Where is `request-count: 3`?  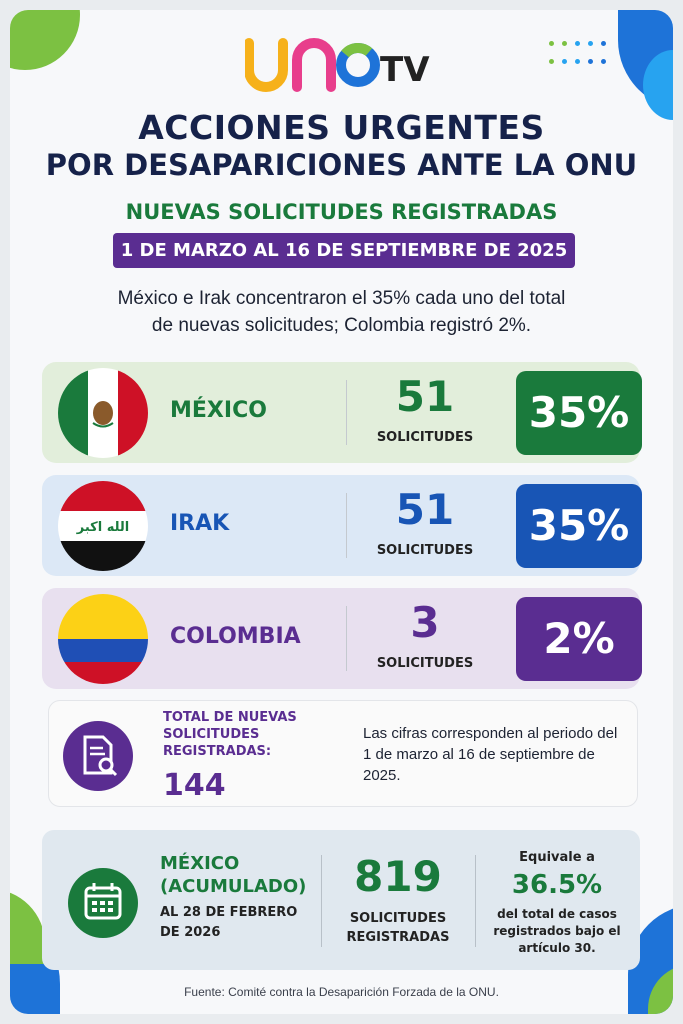
request-count: 3 is located at coordinates (425, 622).